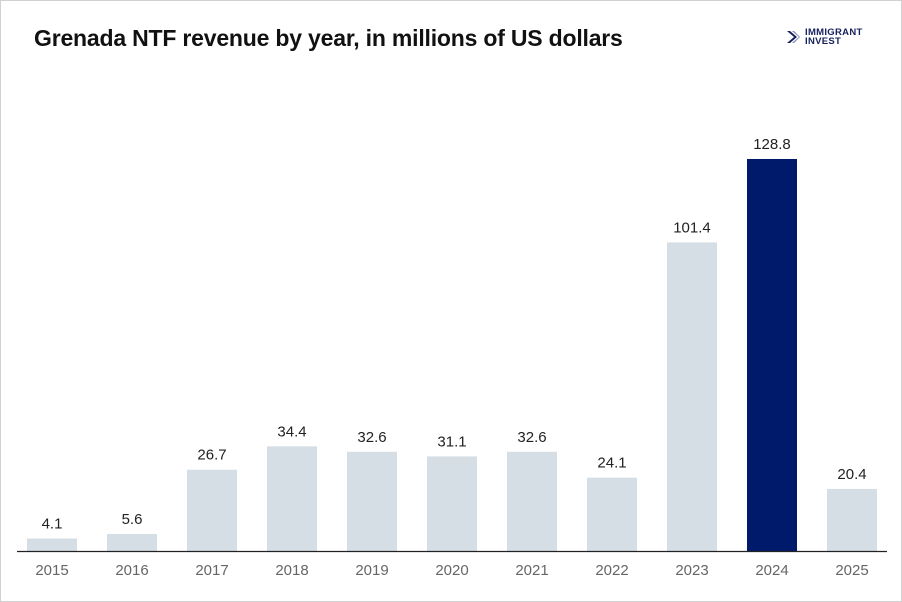  What do you see at coordinates (52, 524) in the screenshot?
I see `value-label-2015: 4.1` at bounding box center [52, 524].